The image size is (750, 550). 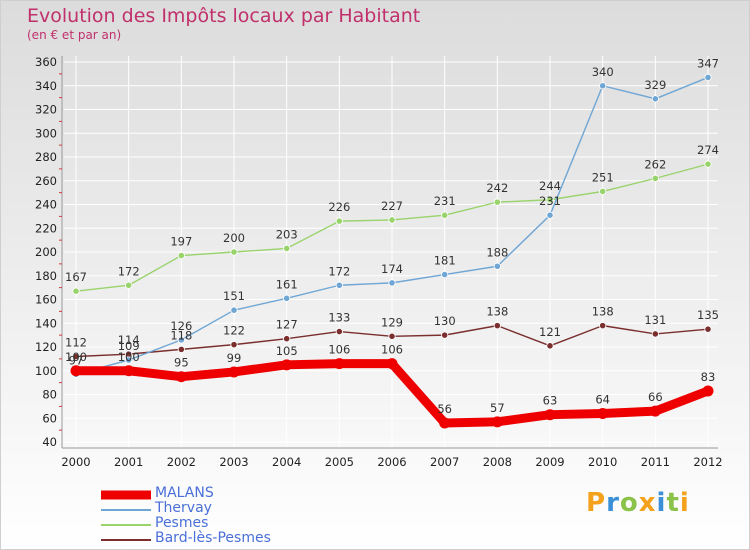 What do you see at coordinates (184, 493) in the screenshot?
I see `legend-label: MALANS` at bounding box center [184, 493].